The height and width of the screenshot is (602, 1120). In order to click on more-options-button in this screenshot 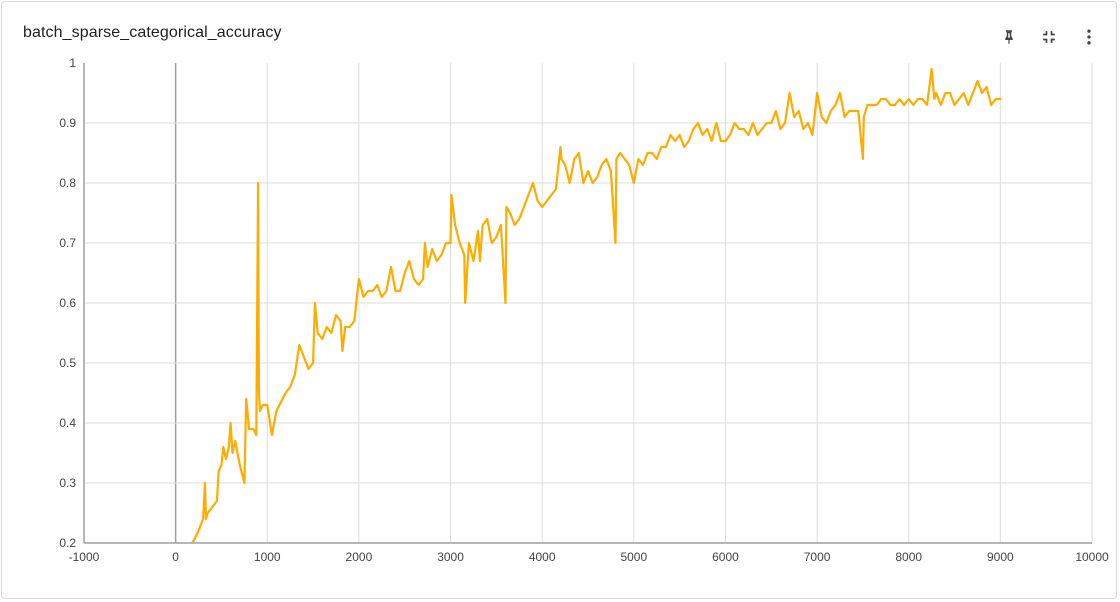, I will do `click(1089, 37)`.